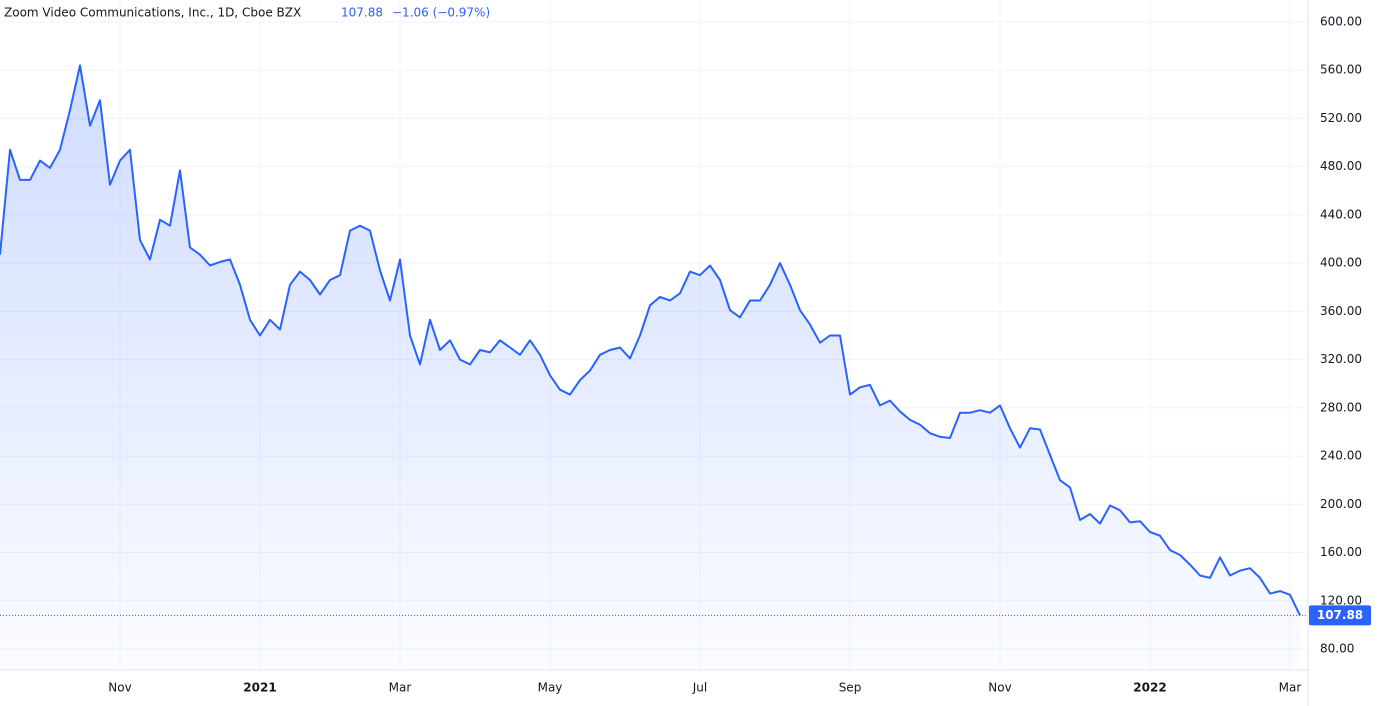 The image size is (1385, 706). What do you see at coordinates (1341, 118) in the screenshot?
I see `y-tick-label: 520.00` at bounding box center [1341, 118].